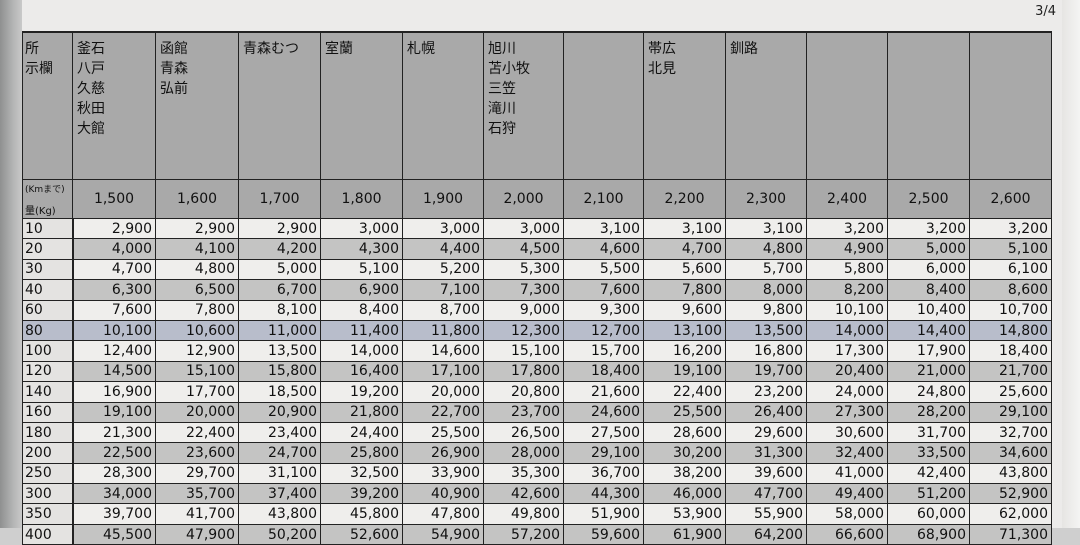 The width and height of the screenshot is (1080, 545). What do you see at coordinates (766, 330) in the screenshot?
I see `rate-cell: 13,500` at bounding box center [766, 330].